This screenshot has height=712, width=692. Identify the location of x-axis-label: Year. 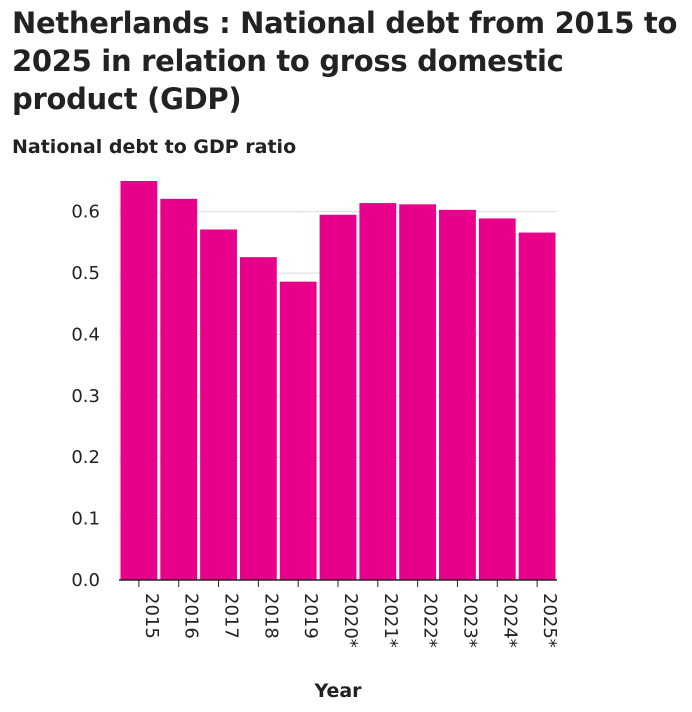
(337, 691).